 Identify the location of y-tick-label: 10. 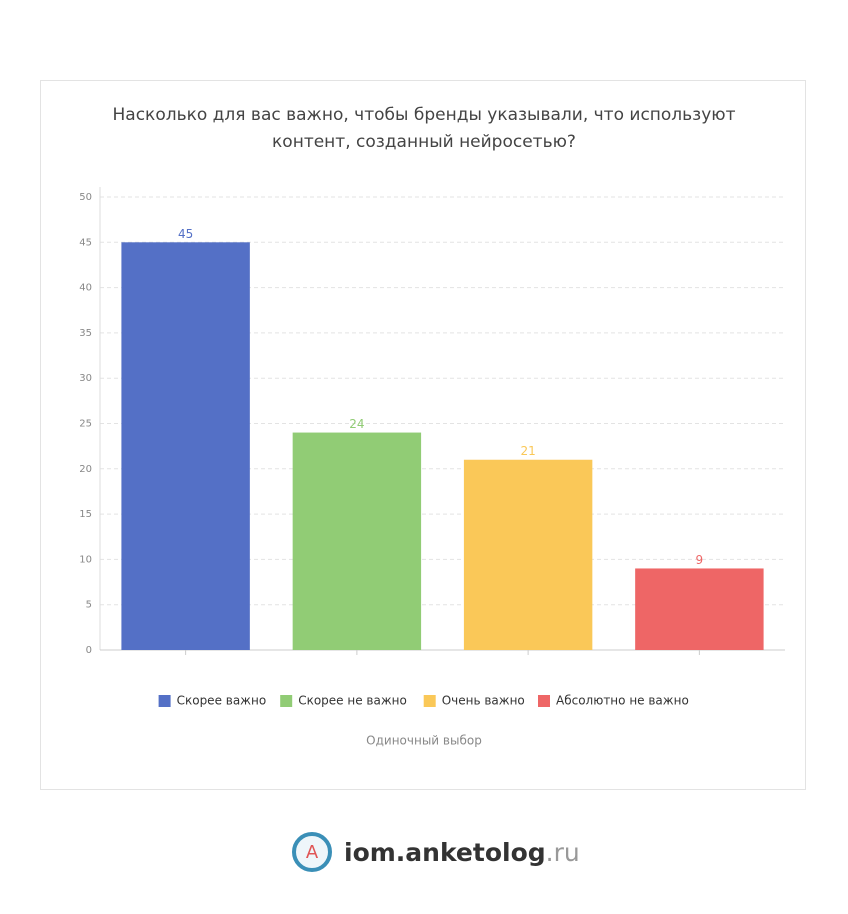
(85, 559).